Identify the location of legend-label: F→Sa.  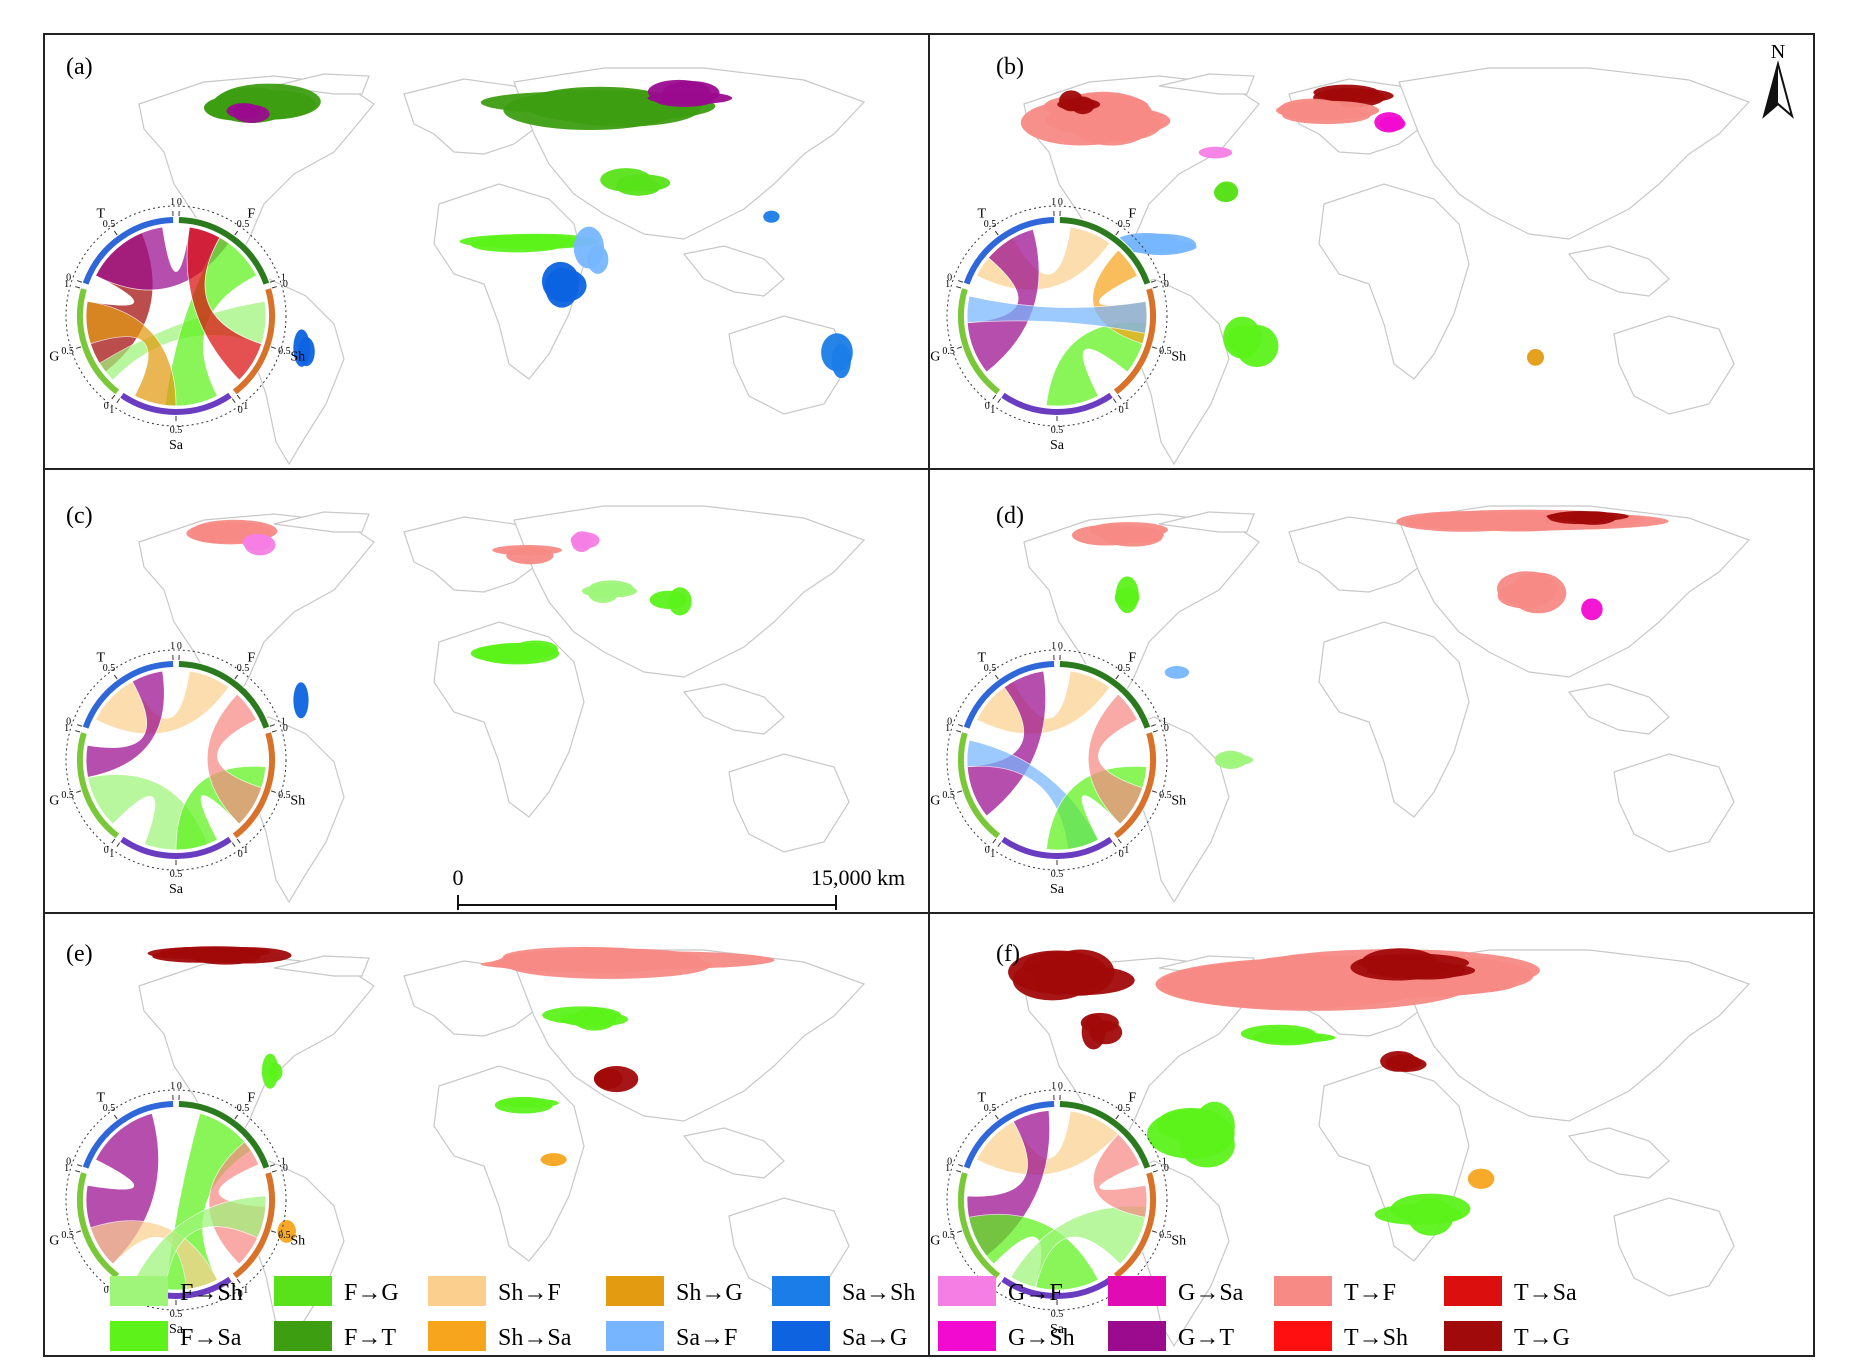
(211, 1338).